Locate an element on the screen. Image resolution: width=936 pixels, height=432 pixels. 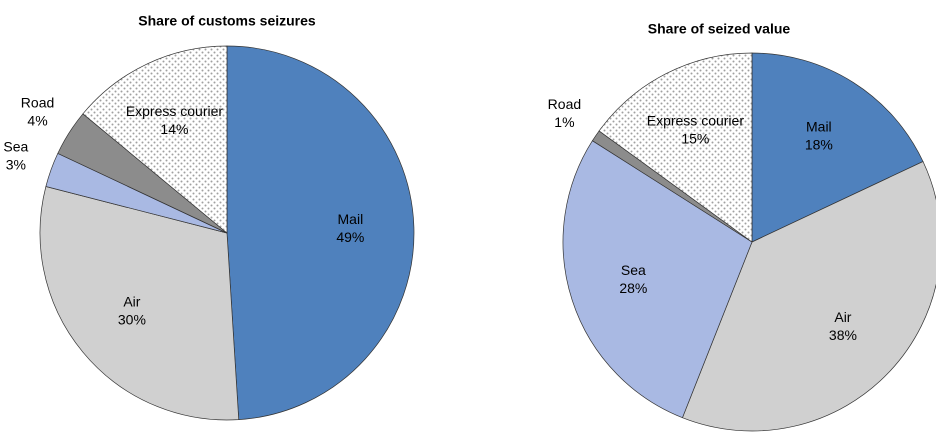
slice-value-label: 30% is located at coordinates (132, 319).